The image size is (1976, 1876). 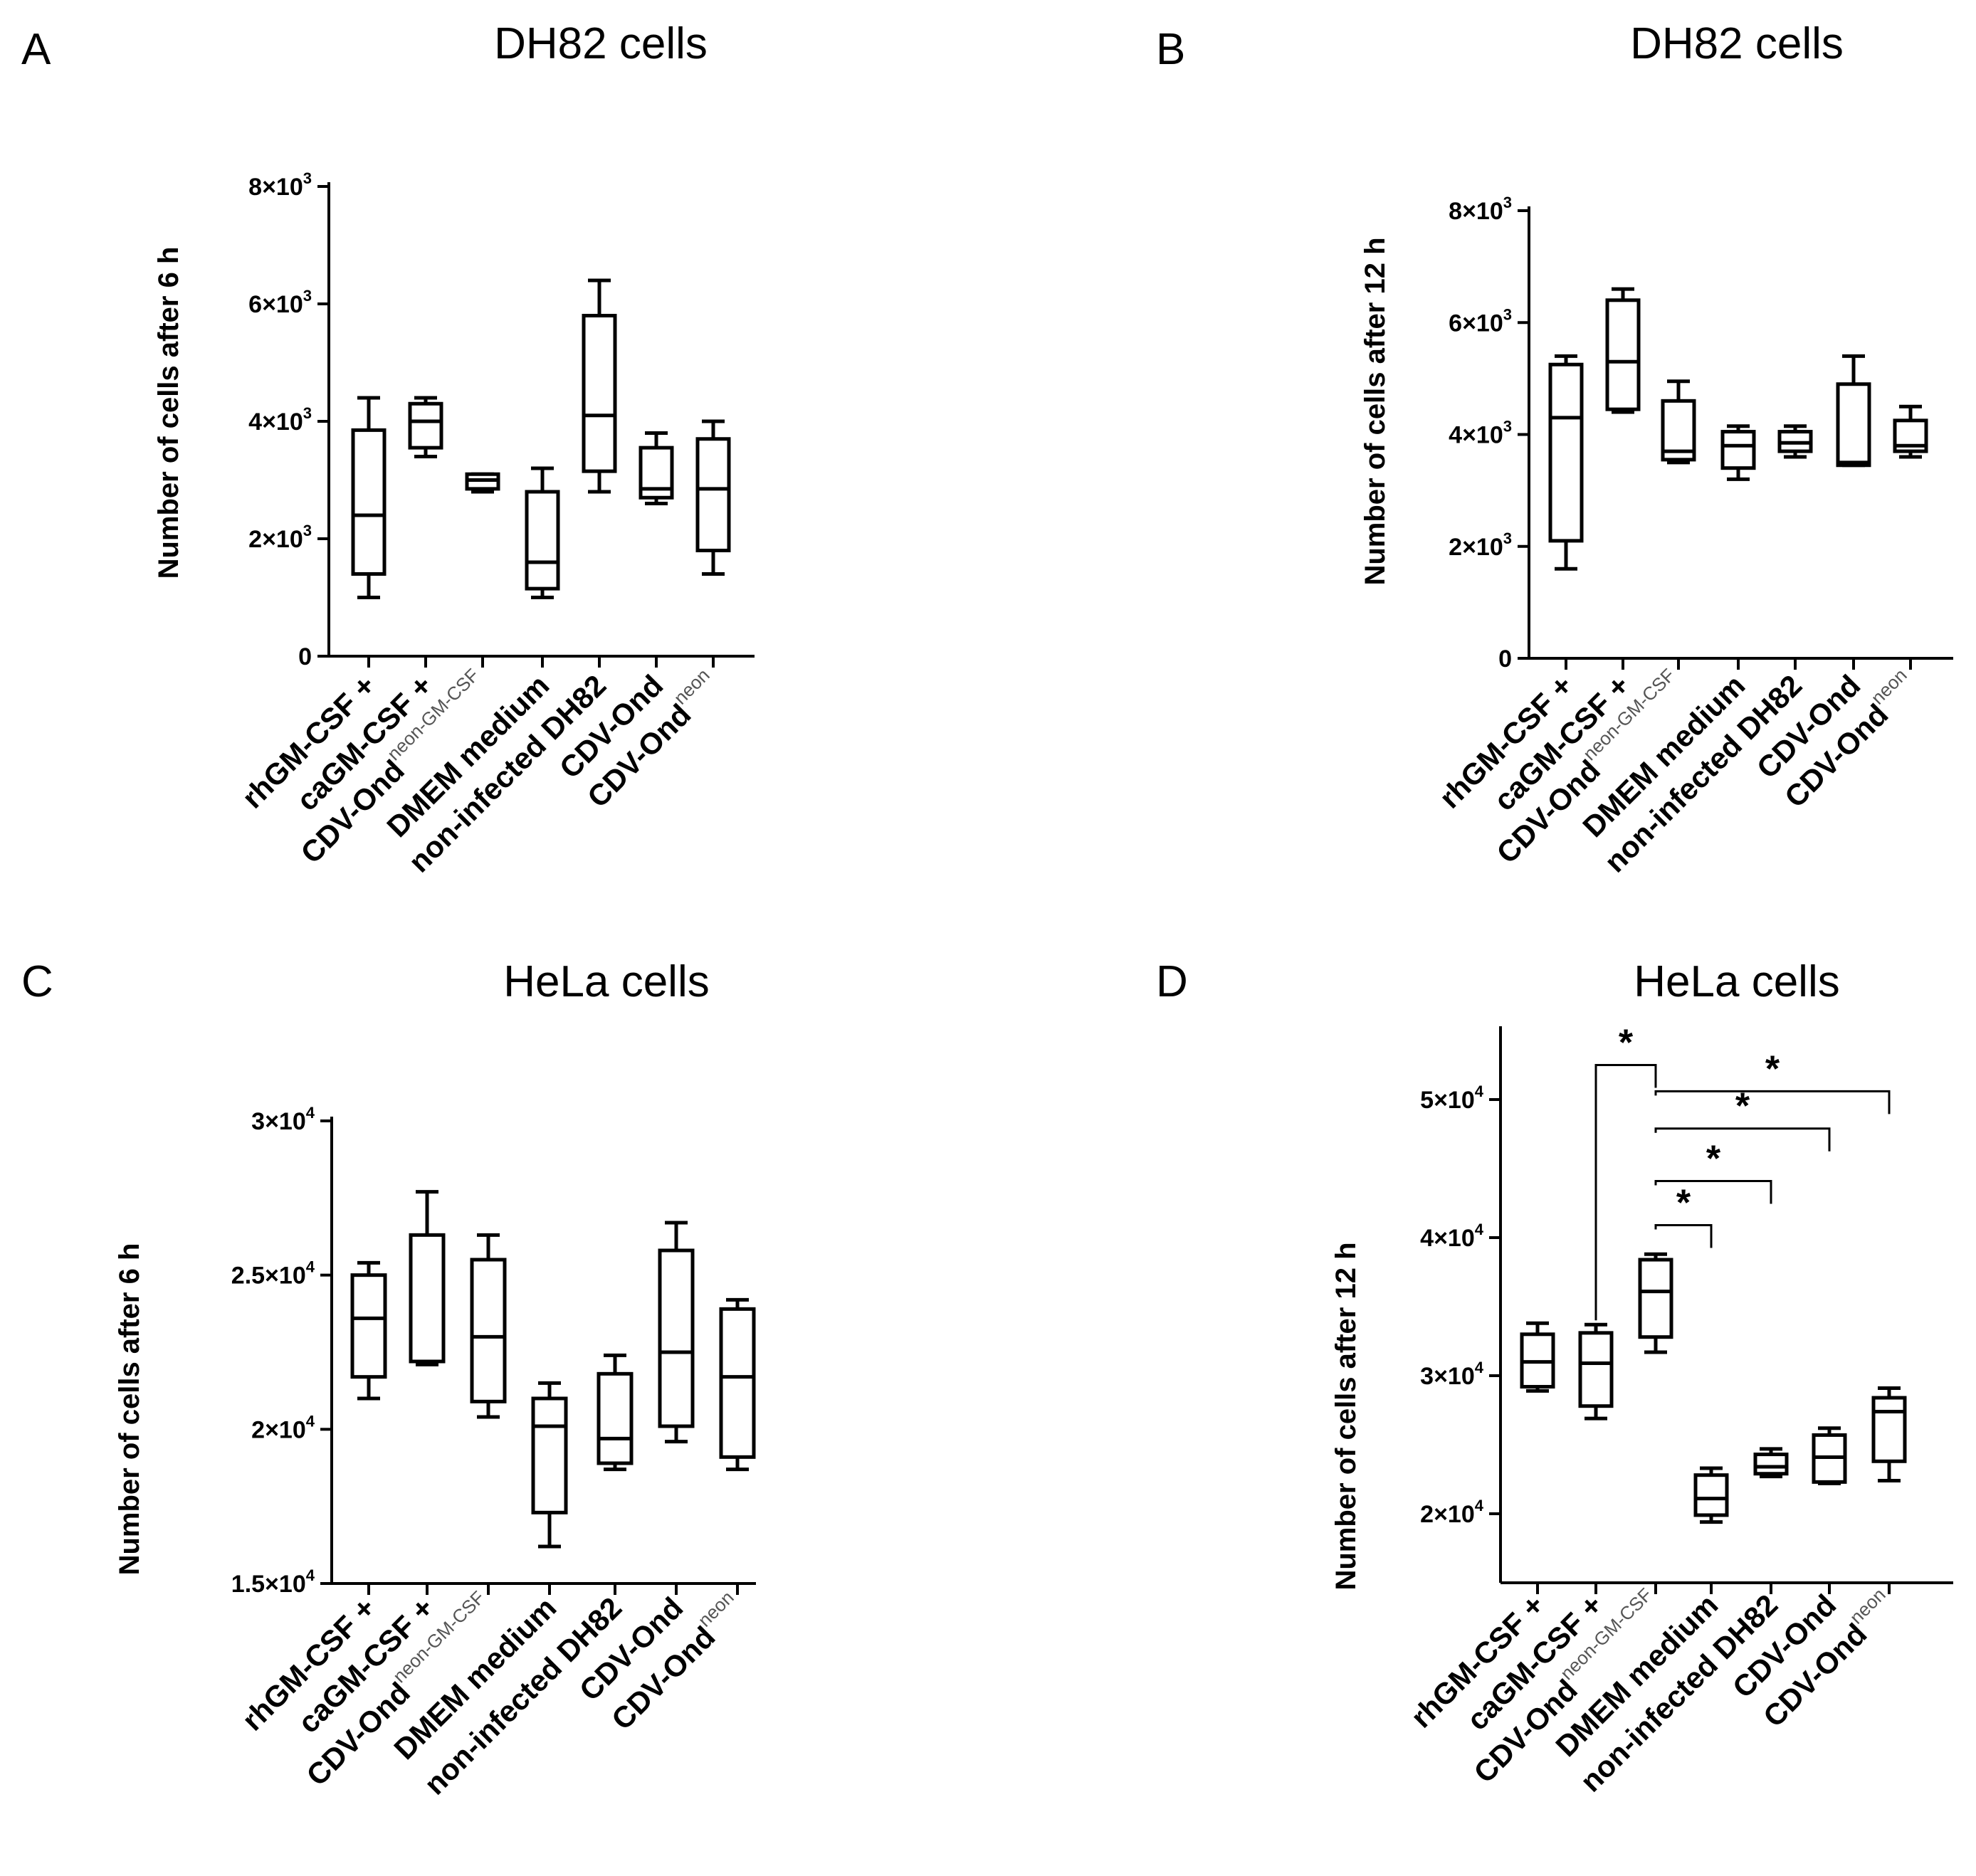 I want to click on panel-letter: B, so click(x=1171, y=49).